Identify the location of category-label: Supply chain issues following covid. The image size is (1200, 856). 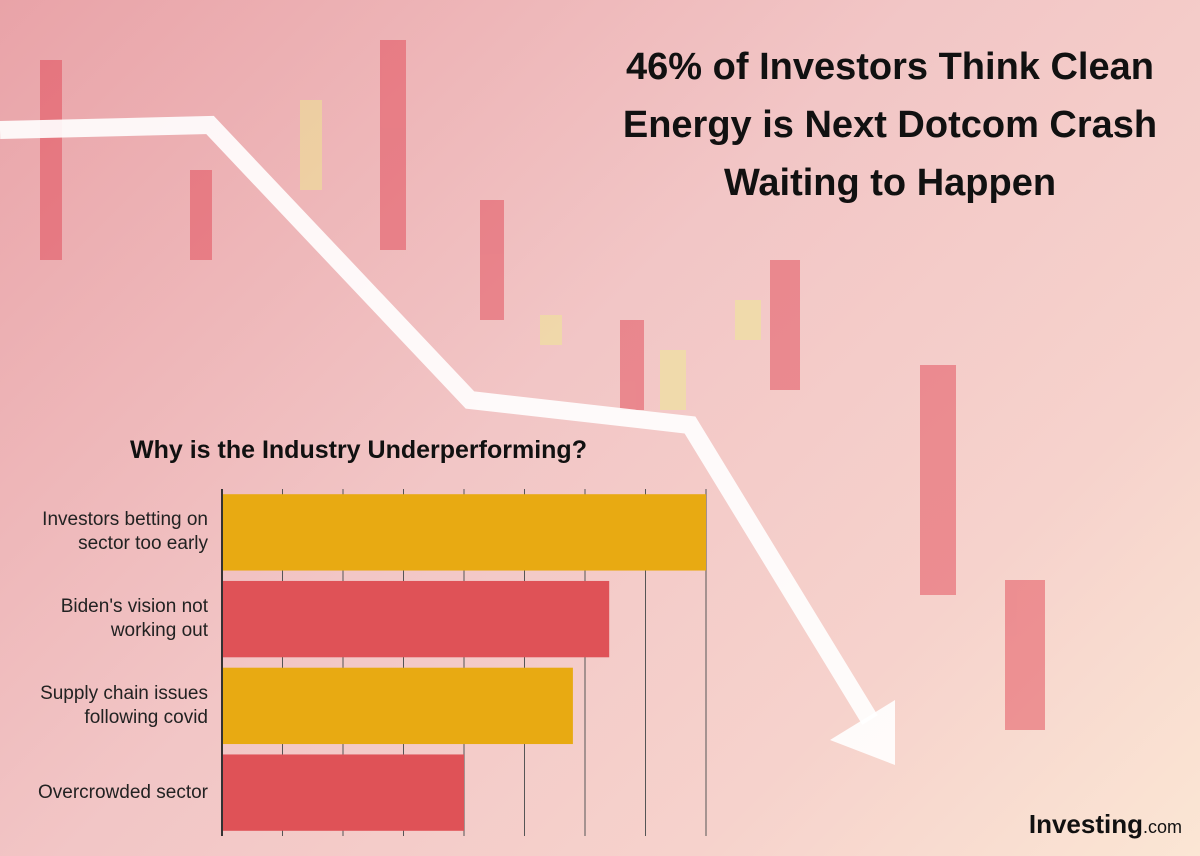
(124, 705).